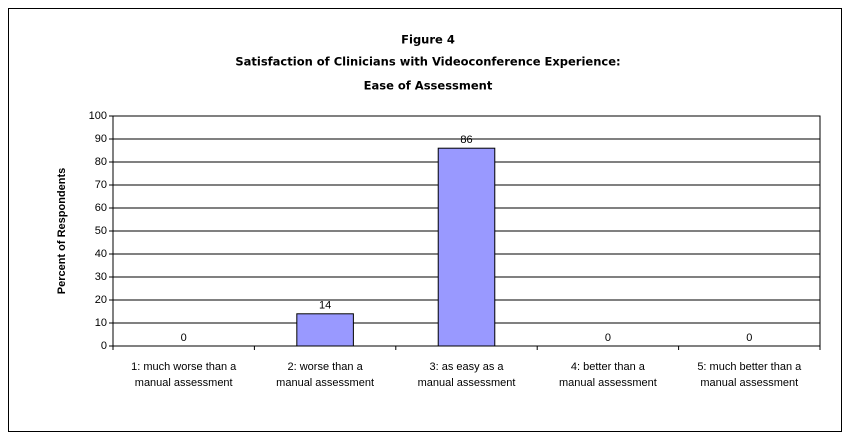 The width and height of the screenshot is (851, 440). I want to click on x-tick-label: 5: much better than a, so click(749, 367).